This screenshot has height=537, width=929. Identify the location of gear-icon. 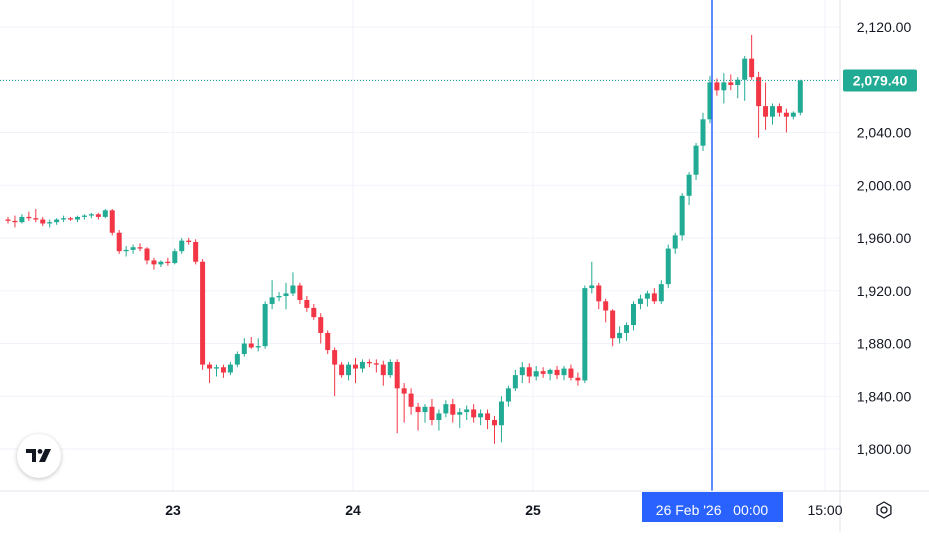
(884, 510).